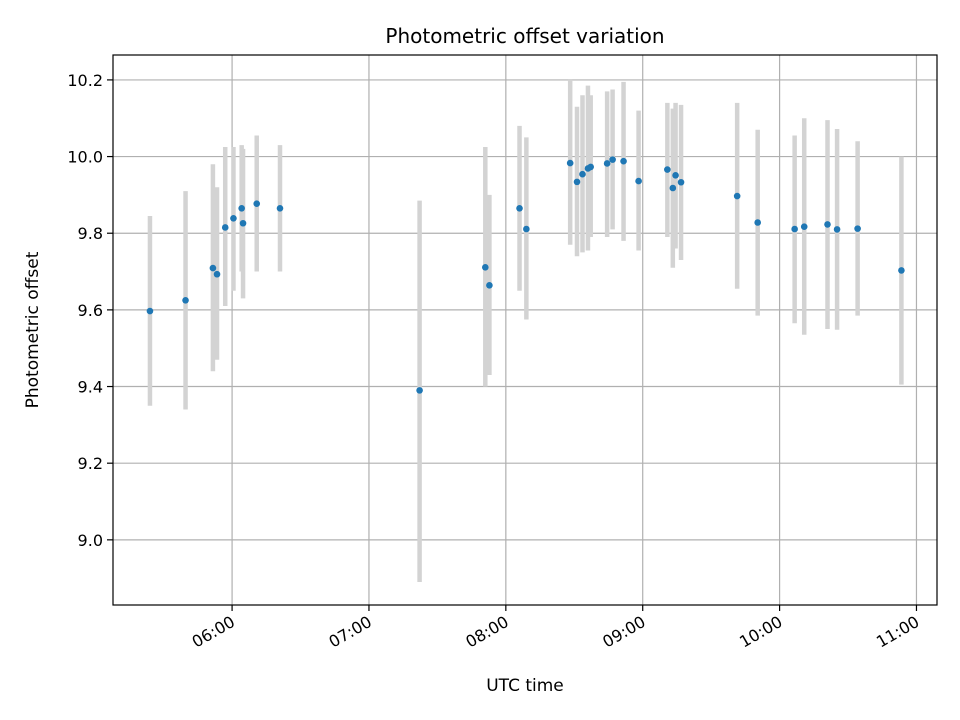 Image resolution: width=960 pixels, height=720 pixels. What do you see at coordinates (524, 36) in the screenshot?
I see `chart-title: Photometric offset variation` at bounding box center [524, 36].